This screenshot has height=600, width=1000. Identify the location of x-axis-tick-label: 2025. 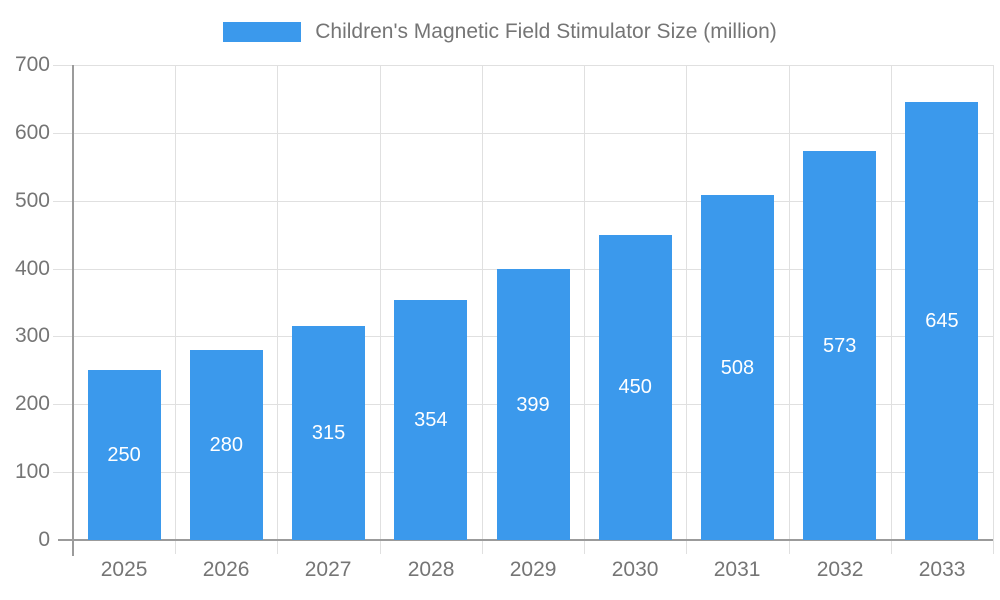
(124, 569).